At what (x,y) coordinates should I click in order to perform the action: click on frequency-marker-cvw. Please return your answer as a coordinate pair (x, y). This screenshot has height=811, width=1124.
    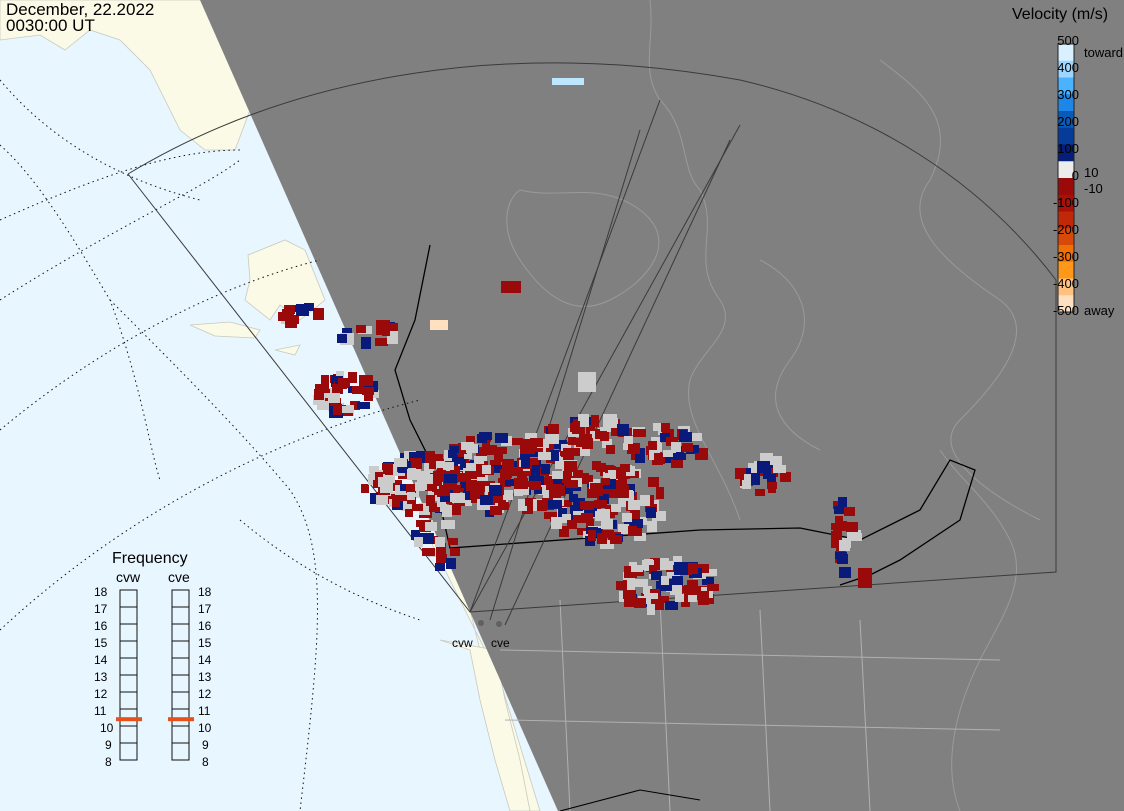
    Looking at the image, I should click on (129, 719).